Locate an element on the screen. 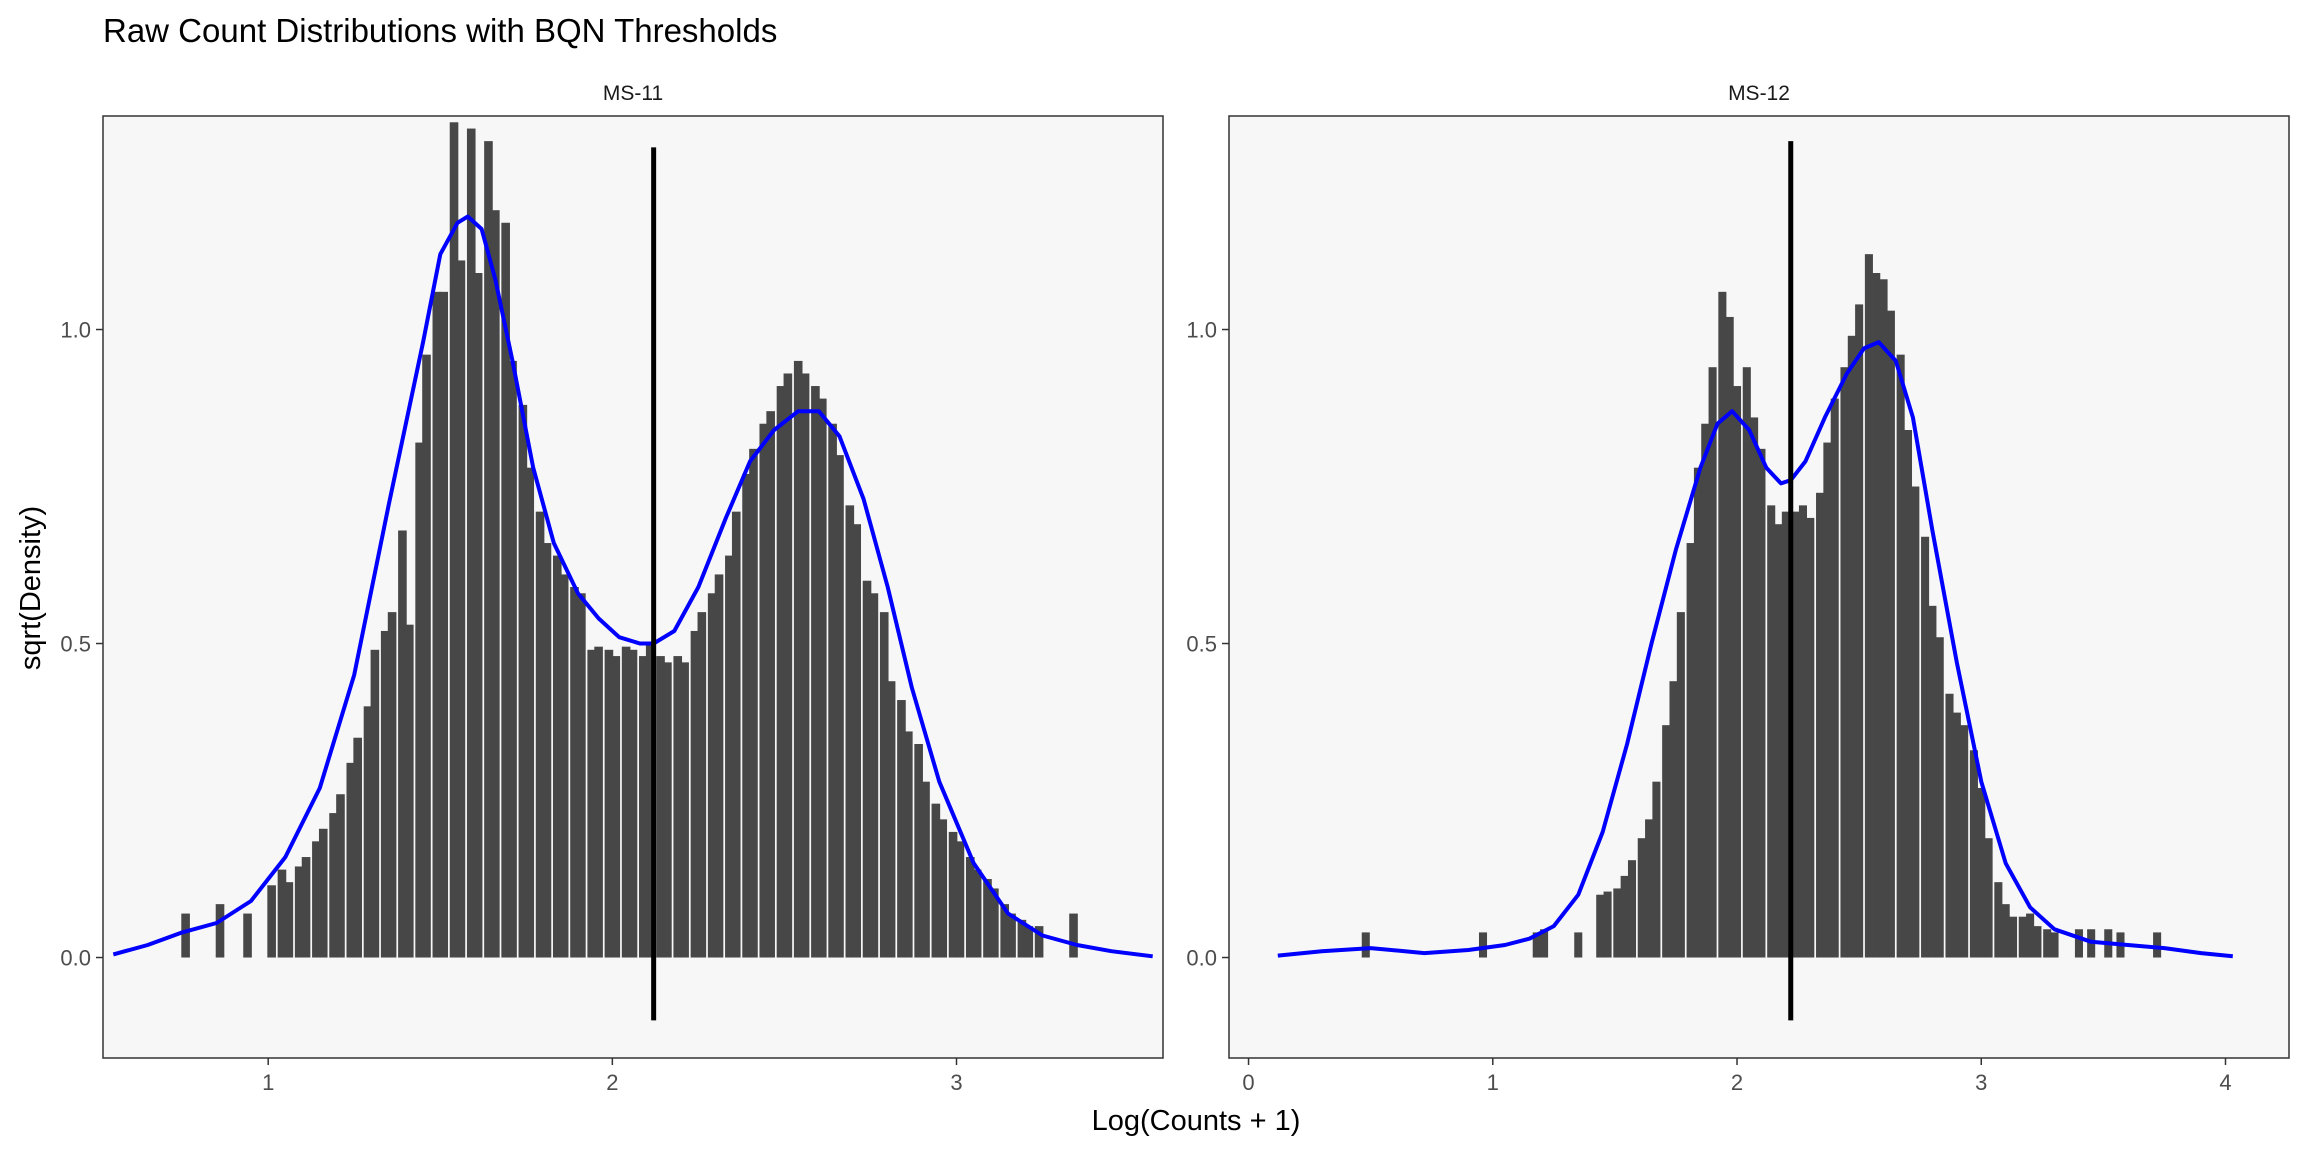  x-tick-label: 4 is located at coordinates (2225, 1082).